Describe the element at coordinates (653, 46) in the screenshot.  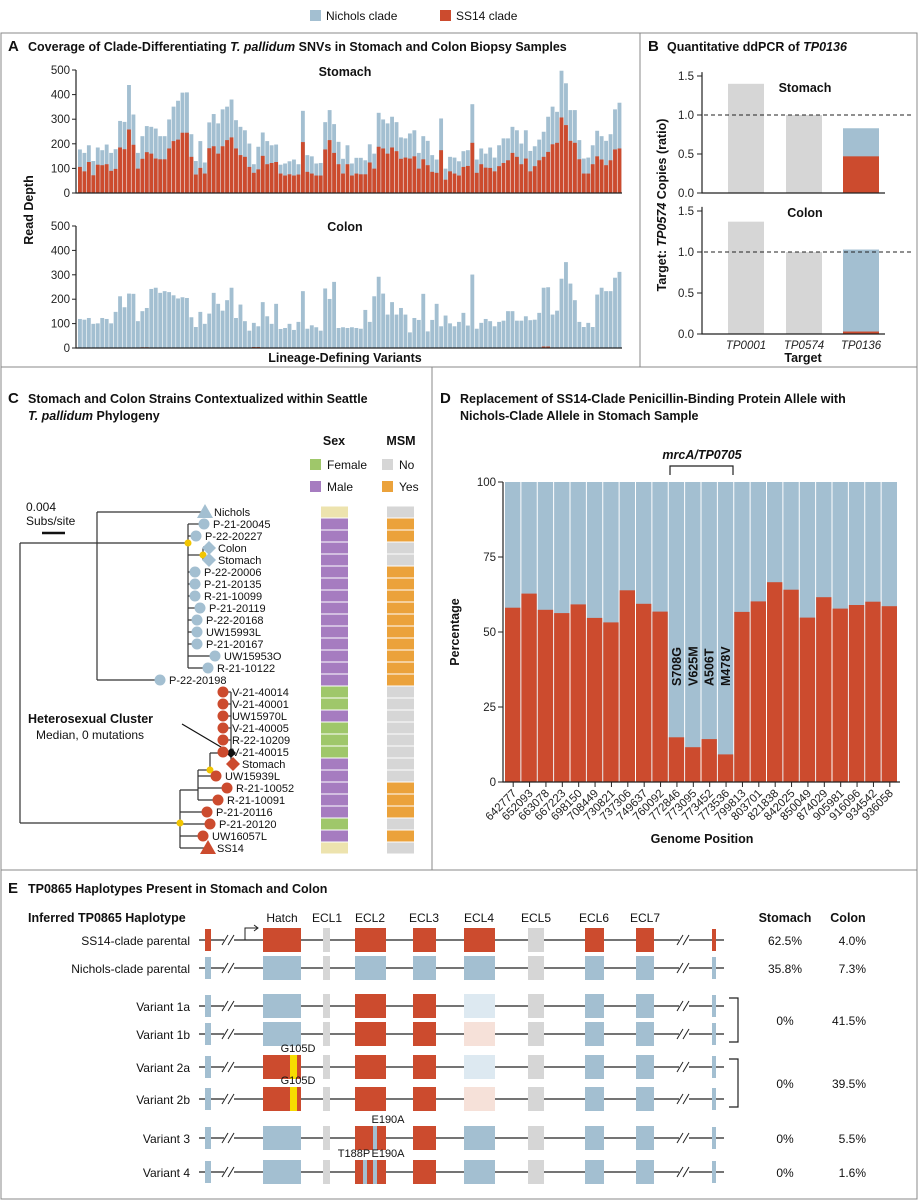
I see `panel-letter: B` at that location.